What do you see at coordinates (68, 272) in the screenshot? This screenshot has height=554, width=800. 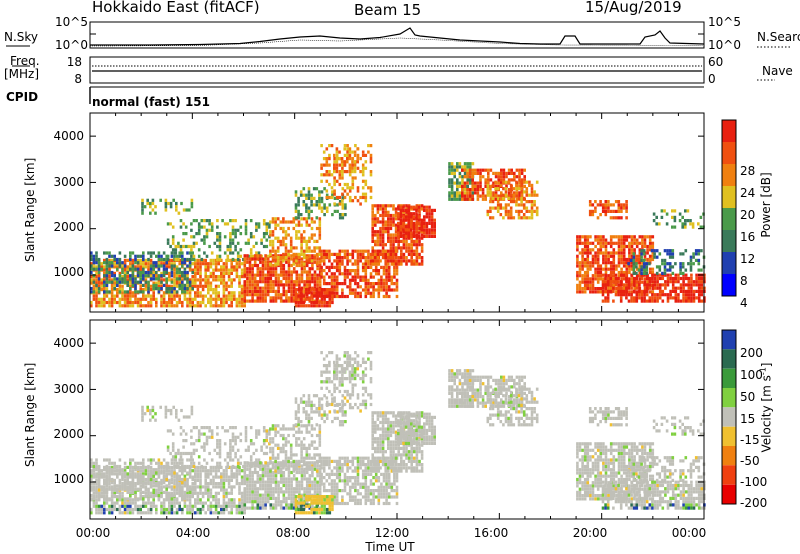 I see `power-ytick: 1000` at bounding box center [68, 272].